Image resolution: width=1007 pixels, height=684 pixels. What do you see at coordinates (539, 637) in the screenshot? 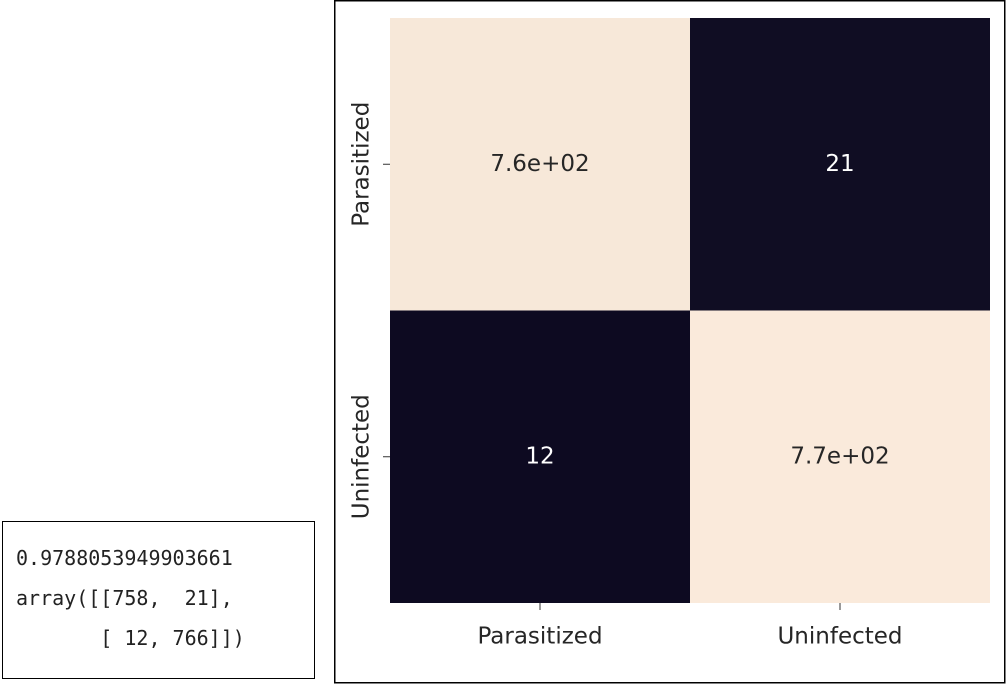
I see `x-tick-label: Parasitized` at bounding box center [539, 637].